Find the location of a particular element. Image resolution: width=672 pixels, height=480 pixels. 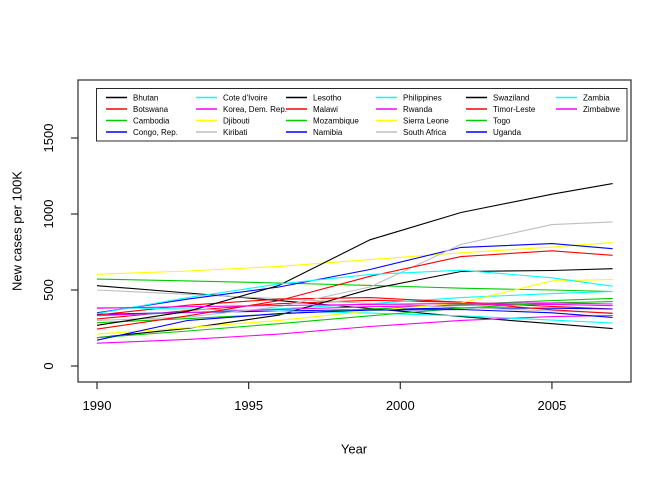

y-axis-title: New cases per 100K is located at coordinates (17, 231).